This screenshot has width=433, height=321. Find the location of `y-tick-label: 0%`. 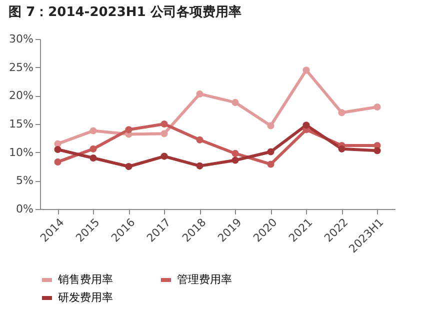

y-tick-label: 0% is located at coordinates (25, 209).